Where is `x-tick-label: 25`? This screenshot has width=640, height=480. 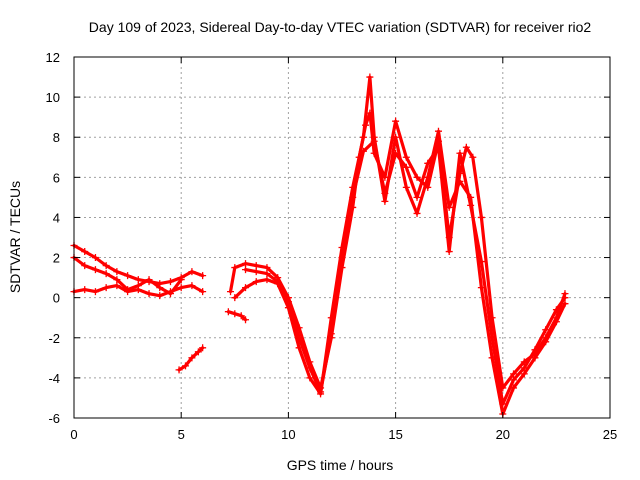 x-tick-label: 25 is located at coordinates (610, 434).